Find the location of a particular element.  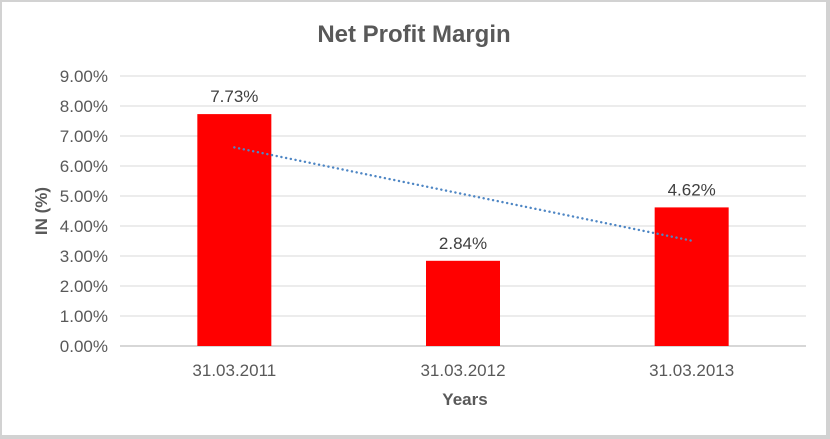

y-tick-label: 3.00% is located at coordinates (84, 256).